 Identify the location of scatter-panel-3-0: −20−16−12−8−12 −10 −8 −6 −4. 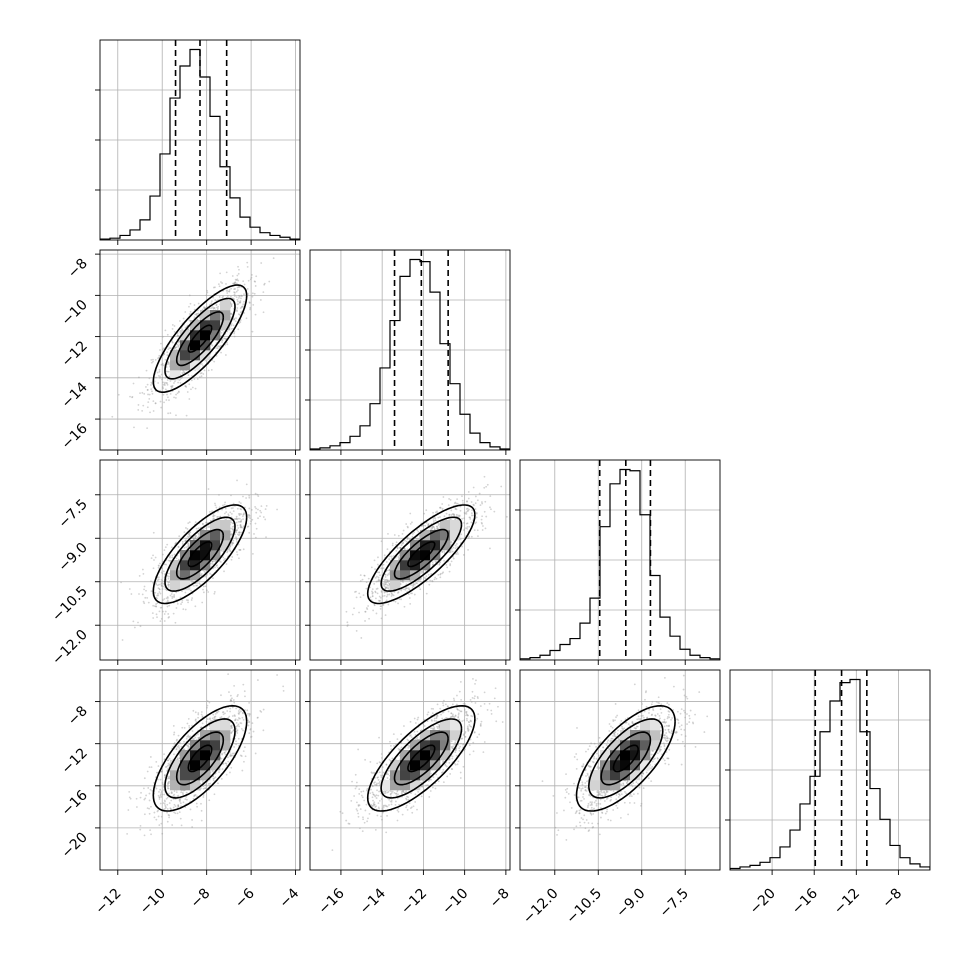
(180, 793).